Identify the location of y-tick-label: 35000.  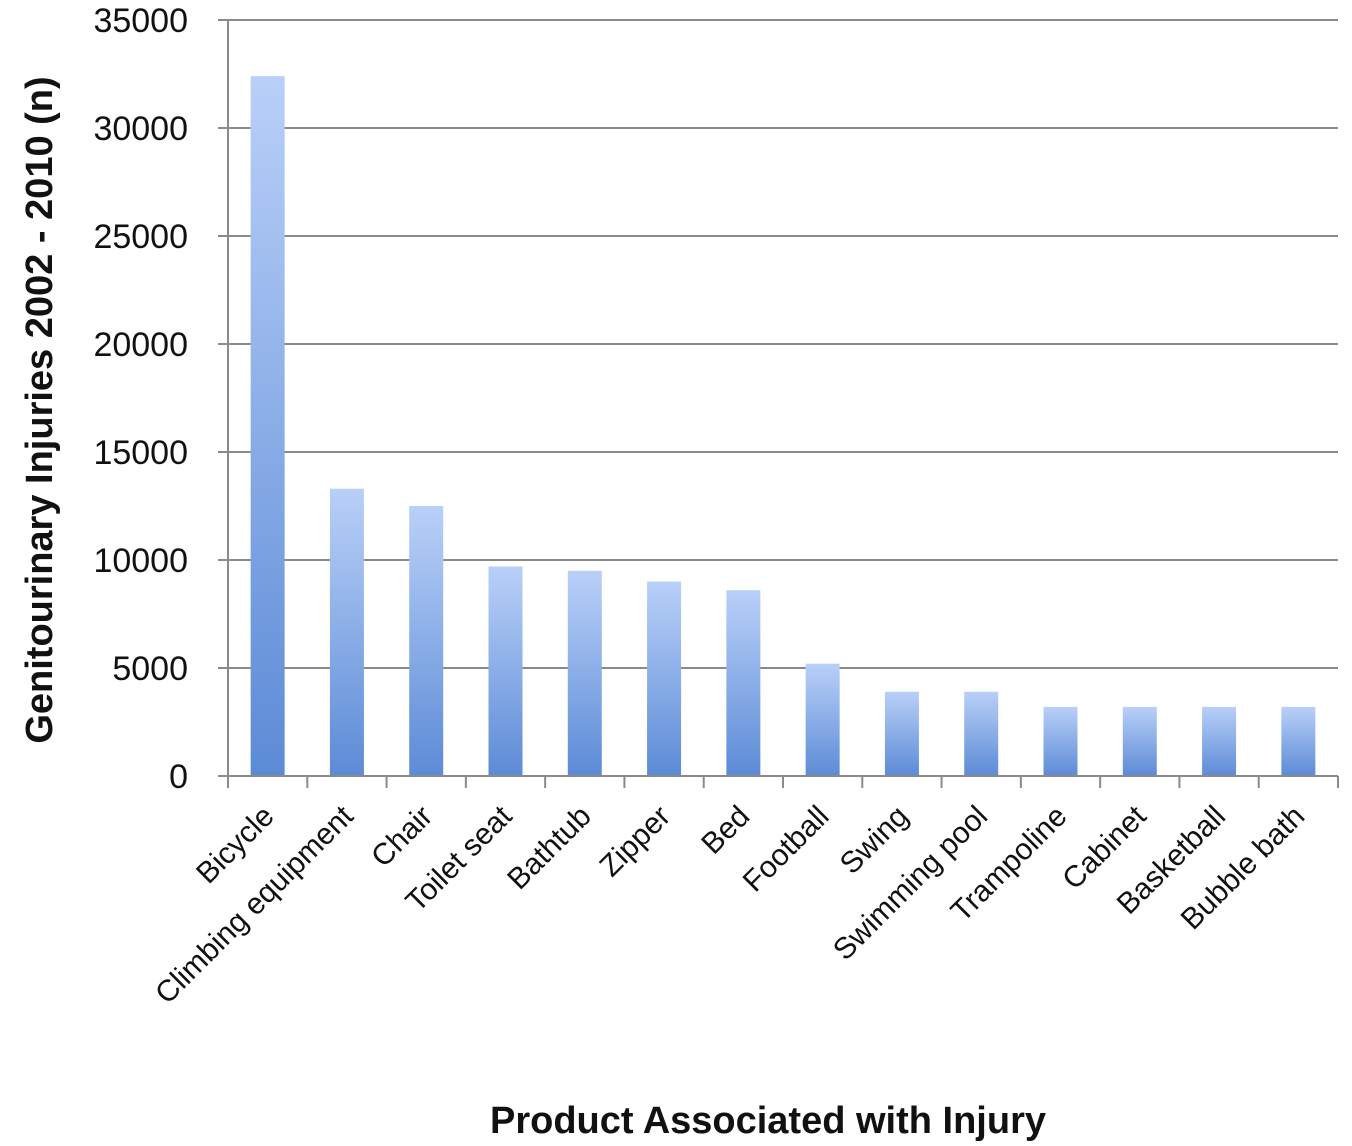
(140, 21).